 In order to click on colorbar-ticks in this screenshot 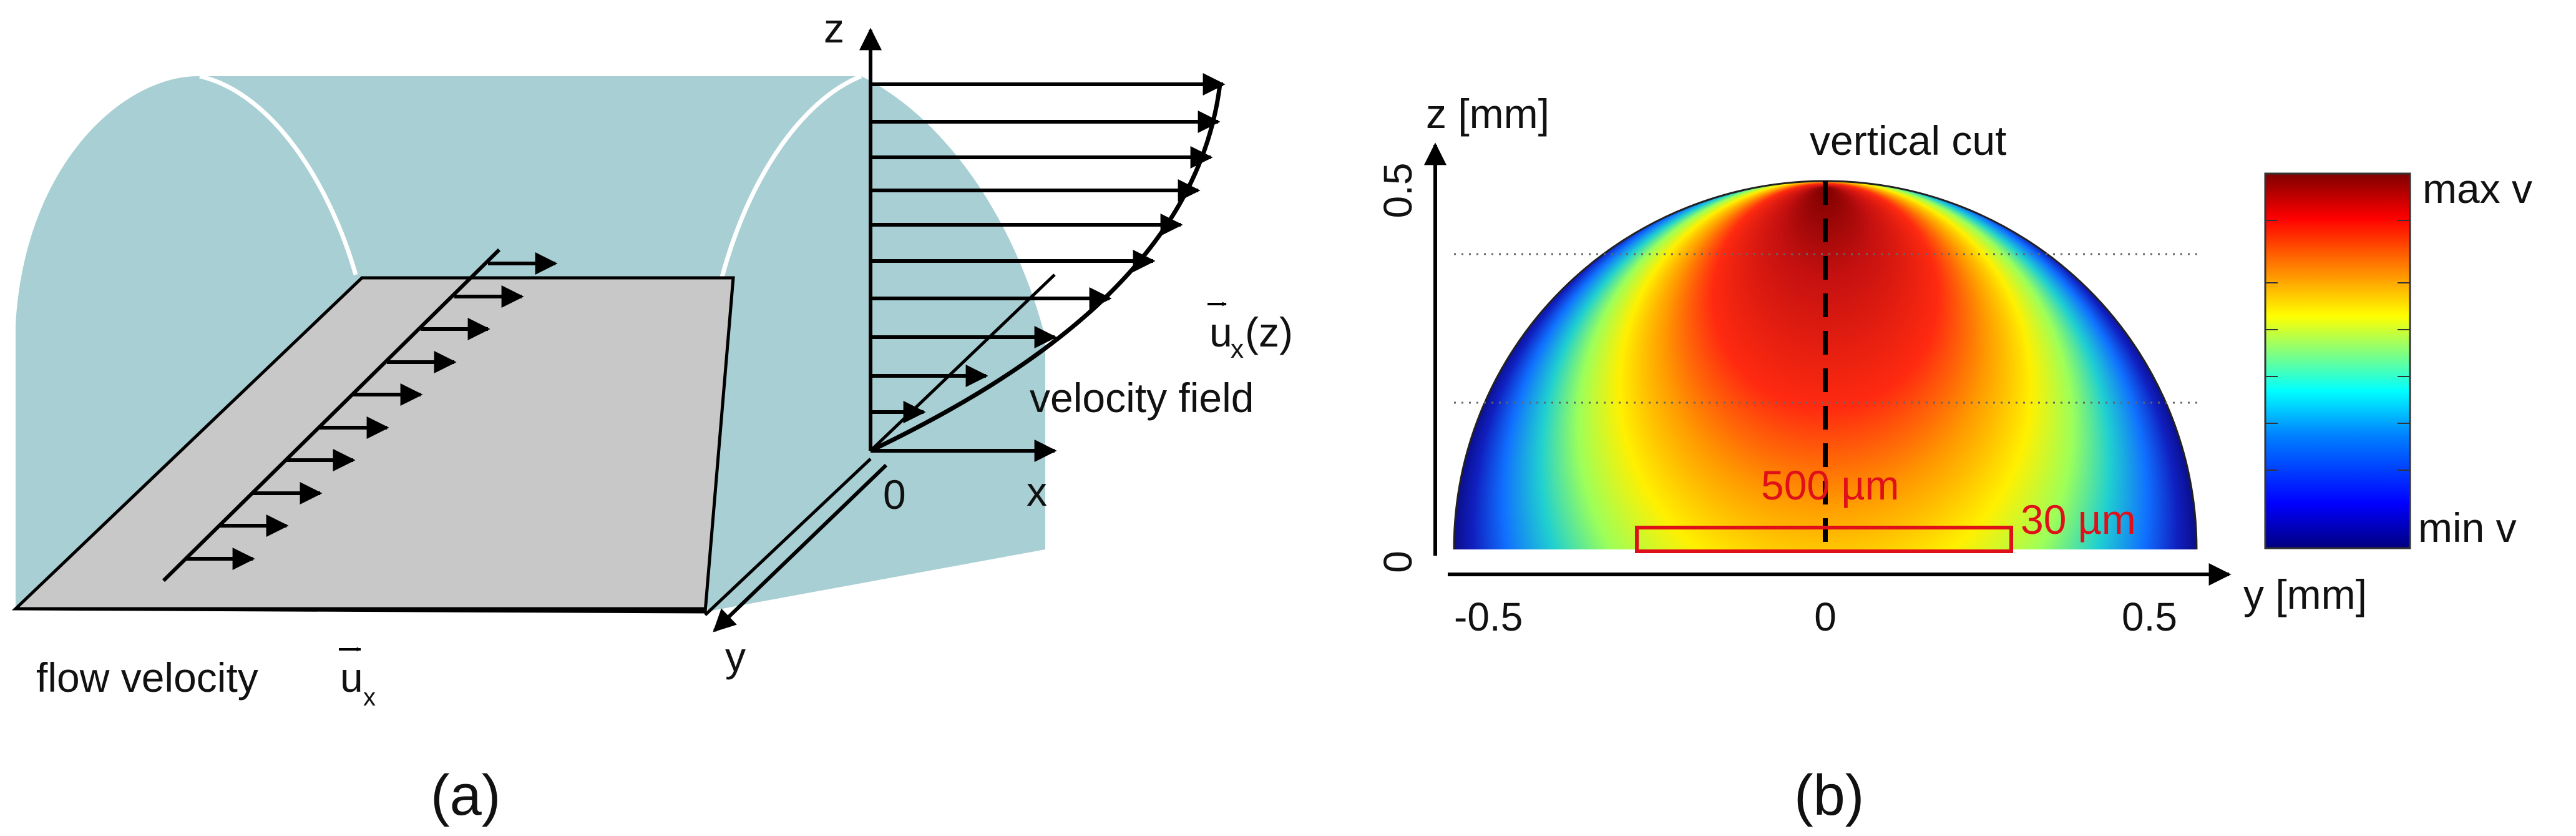, I will do `click(2337, 345)`.